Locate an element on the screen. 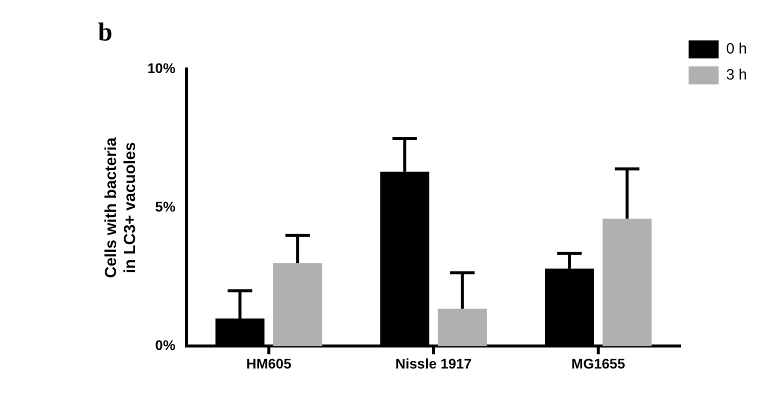  chart-title: b is located at coordinates (105, 31).